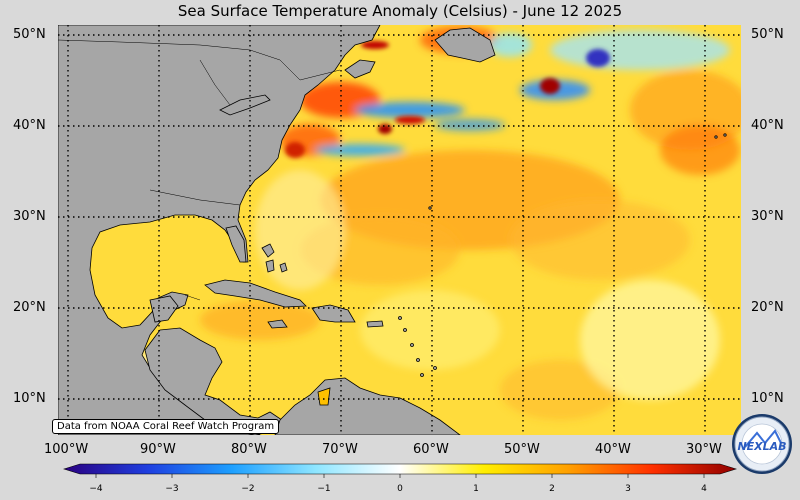 This screenshot has height=500, width=800. What do you see at coordinates (340, 449) in the screenshot?
I see `lon-label-70w: 70°W` at bounding box center [340, 449].